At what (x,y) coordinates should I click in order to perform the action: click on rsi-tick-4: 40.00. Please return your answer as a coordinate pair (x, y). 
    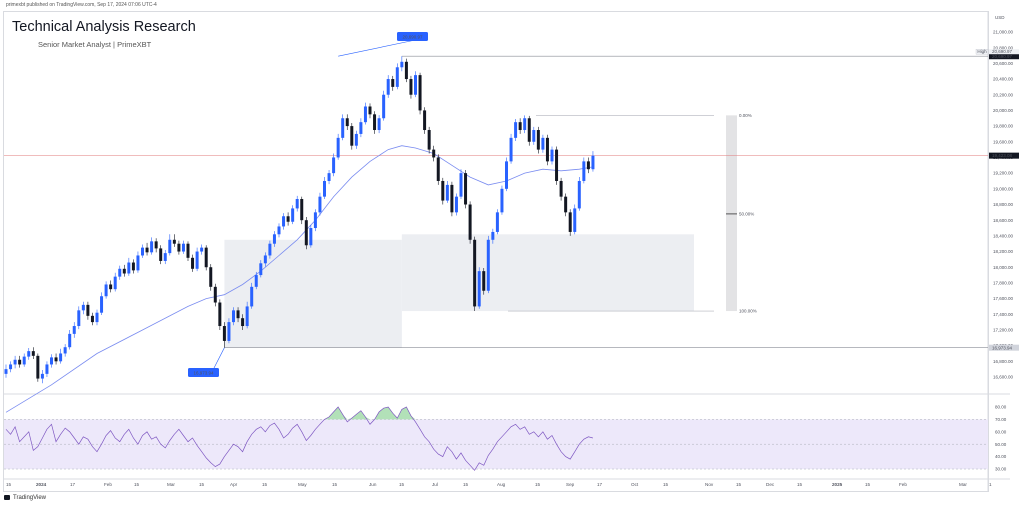
    Looking at the image, I should click on (1001, 456).